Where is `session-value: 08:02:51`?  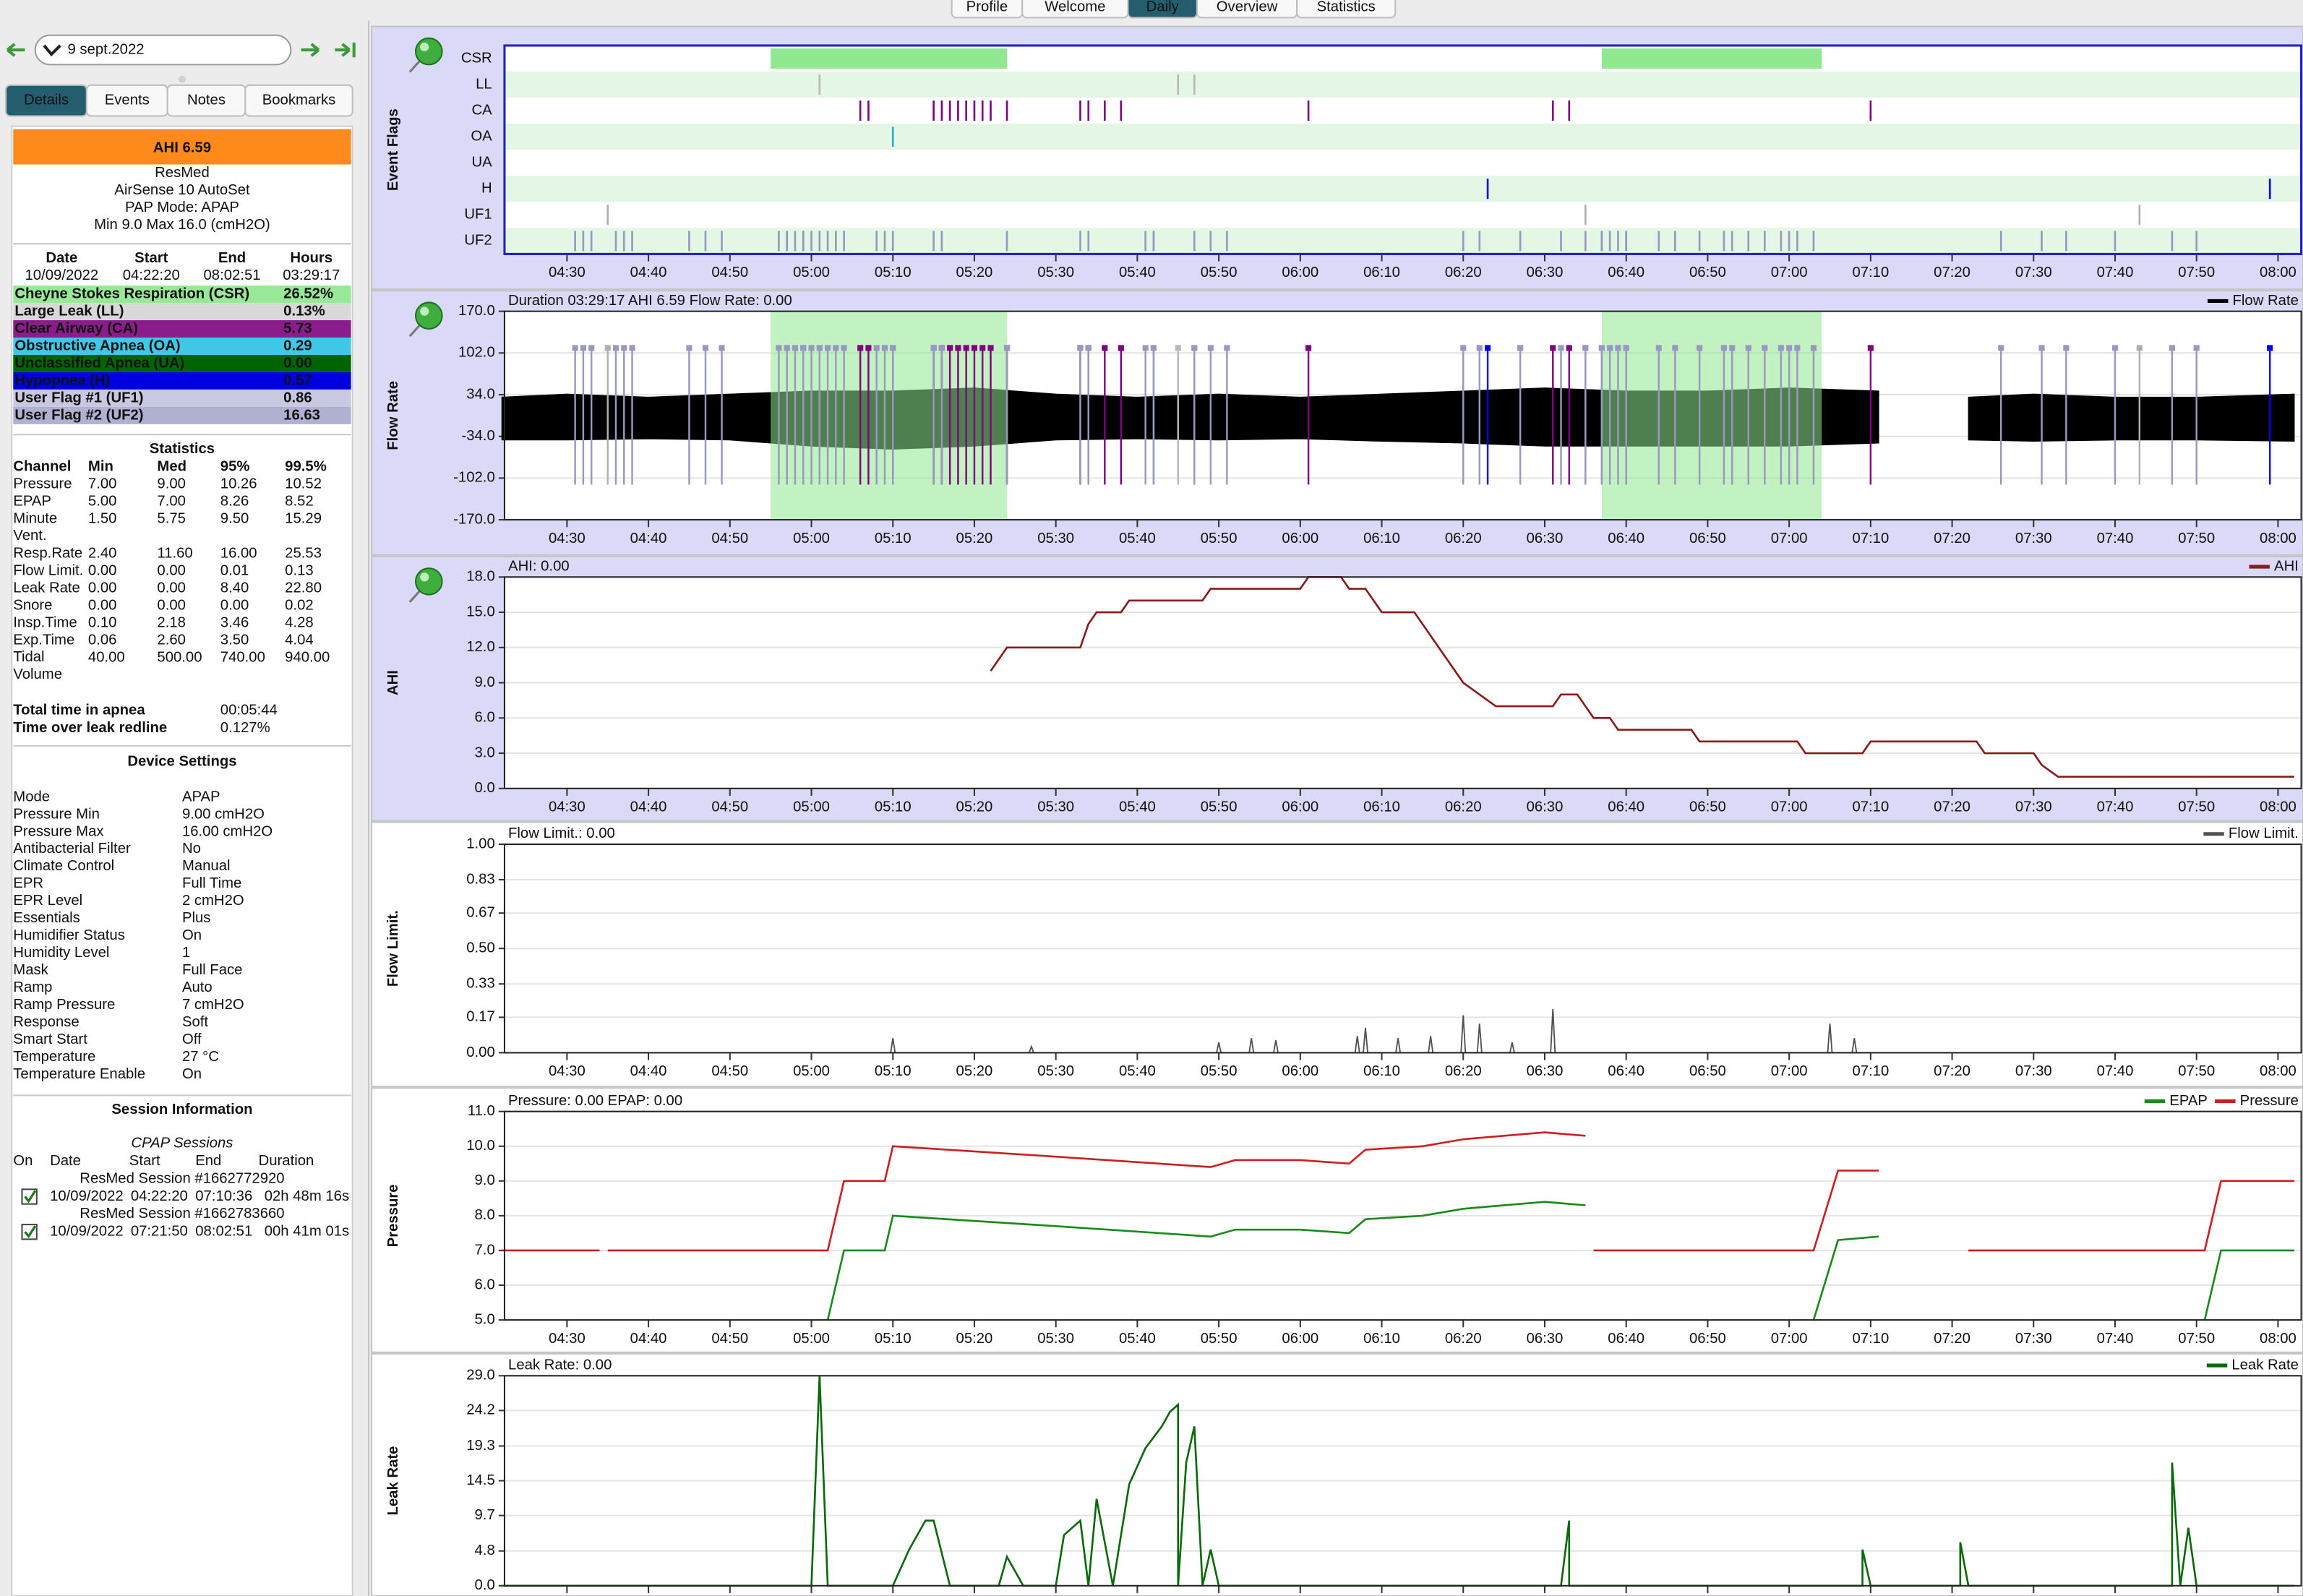 session-value: 08:02:51 is located at coordinates (224, 1232).